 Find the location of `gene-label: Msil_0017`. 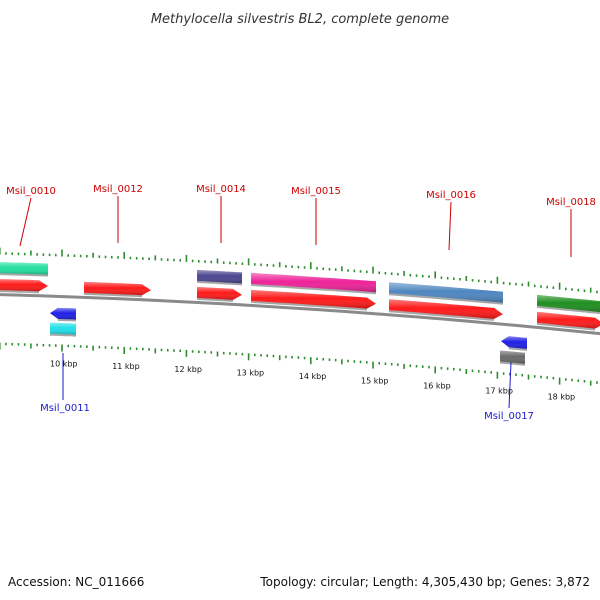

gene-label: Msil_0017 is located at coordinates (509, 416).